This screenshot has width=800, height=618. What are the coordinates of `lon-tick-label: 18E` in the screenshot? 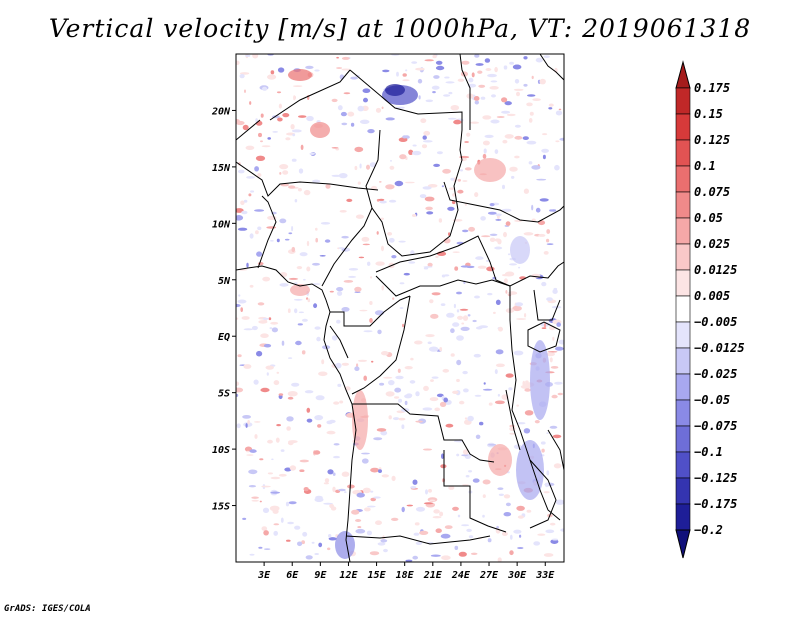 It's located at (405, 575).